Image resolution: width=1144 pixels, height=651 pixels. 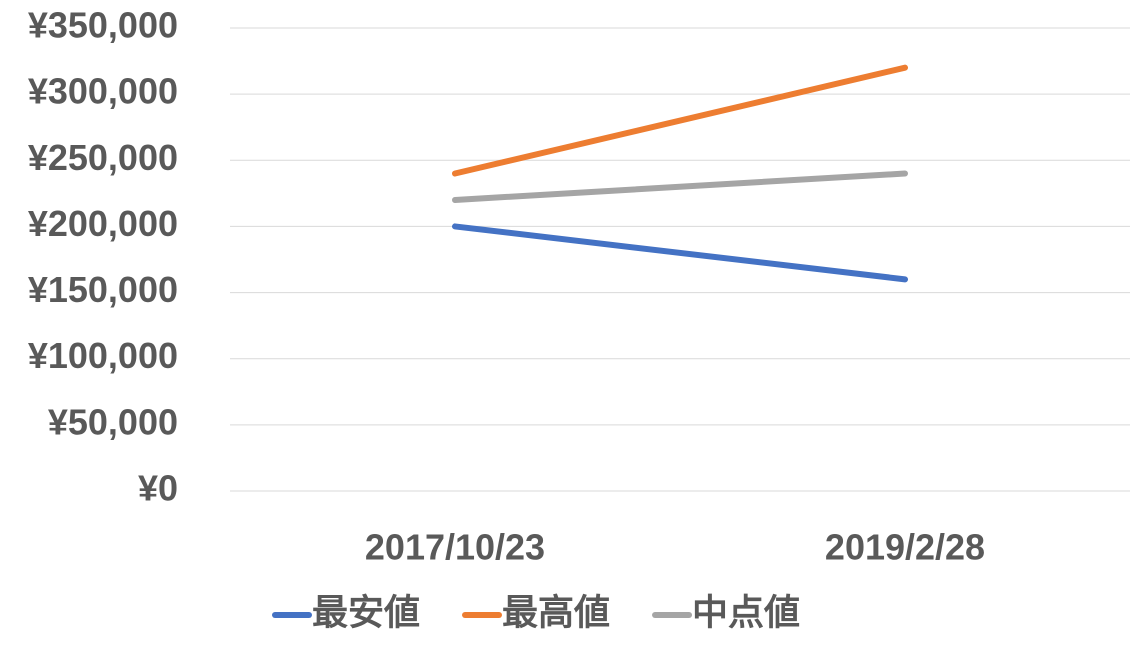 What do you see at coordinates (103, 157) in the screenshot?
I see `y-tick-label: ¥250,000` at bounding box center [103, 157].